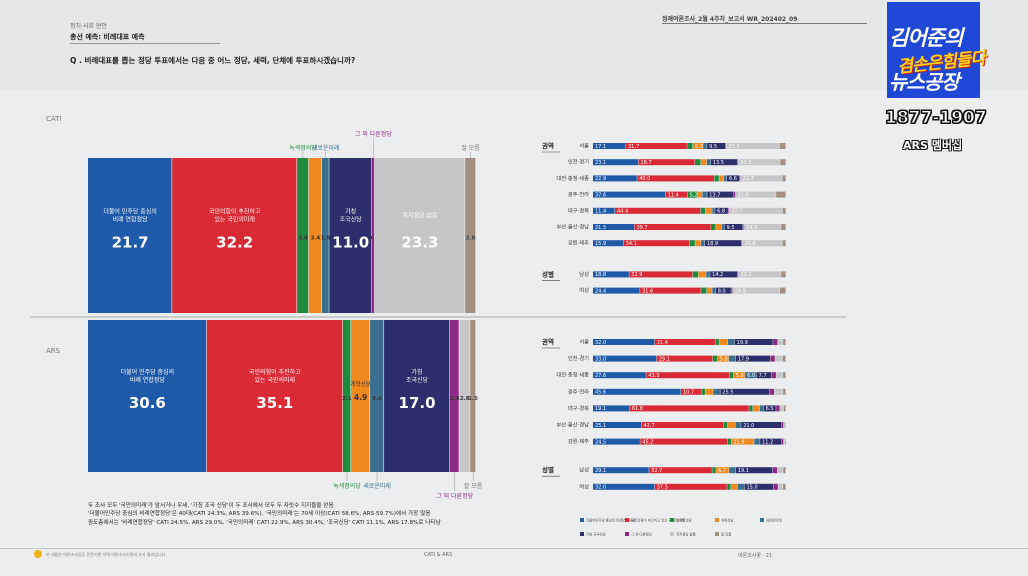  What do you see at coordinates (147, 403) in the screenshot?
I see `segment-value: 30.6` at bounding box center [147, 403].